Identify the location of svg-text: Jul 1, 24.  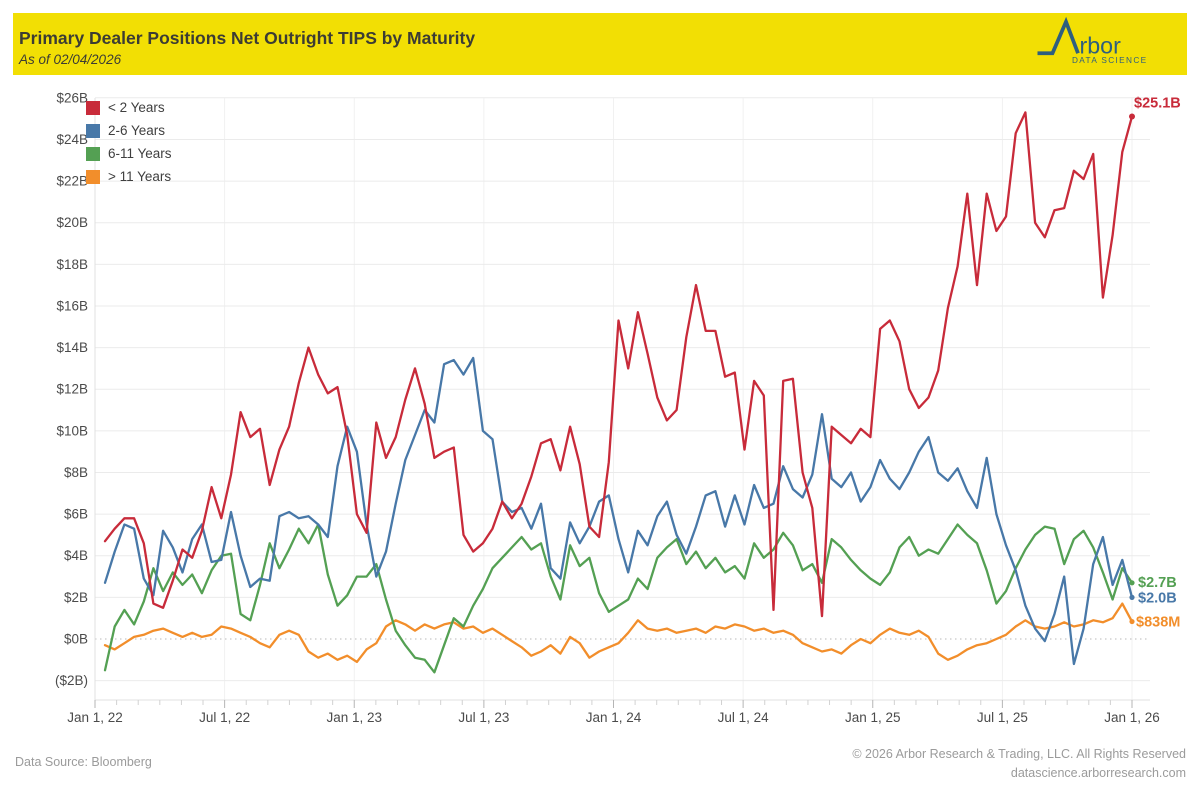
(744, 717).